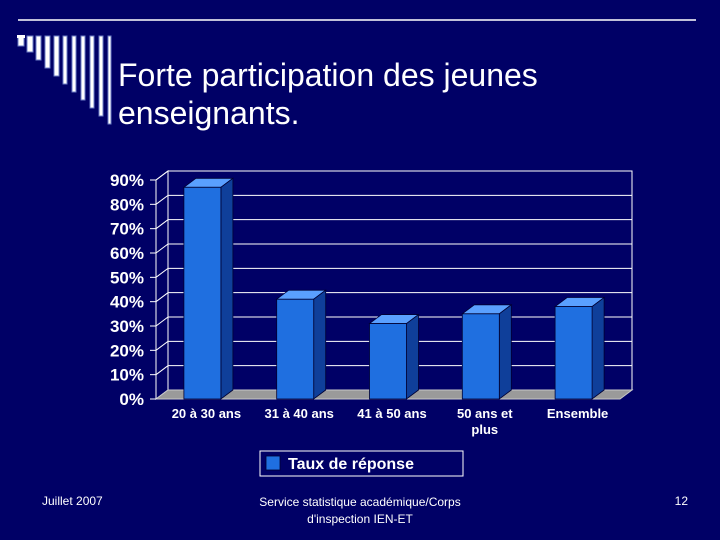 This screenshot has height=540, width=720. Describe the element at coordinates (127, 229) in the screenshot. I see `y-tick-label: 70%` at that location.